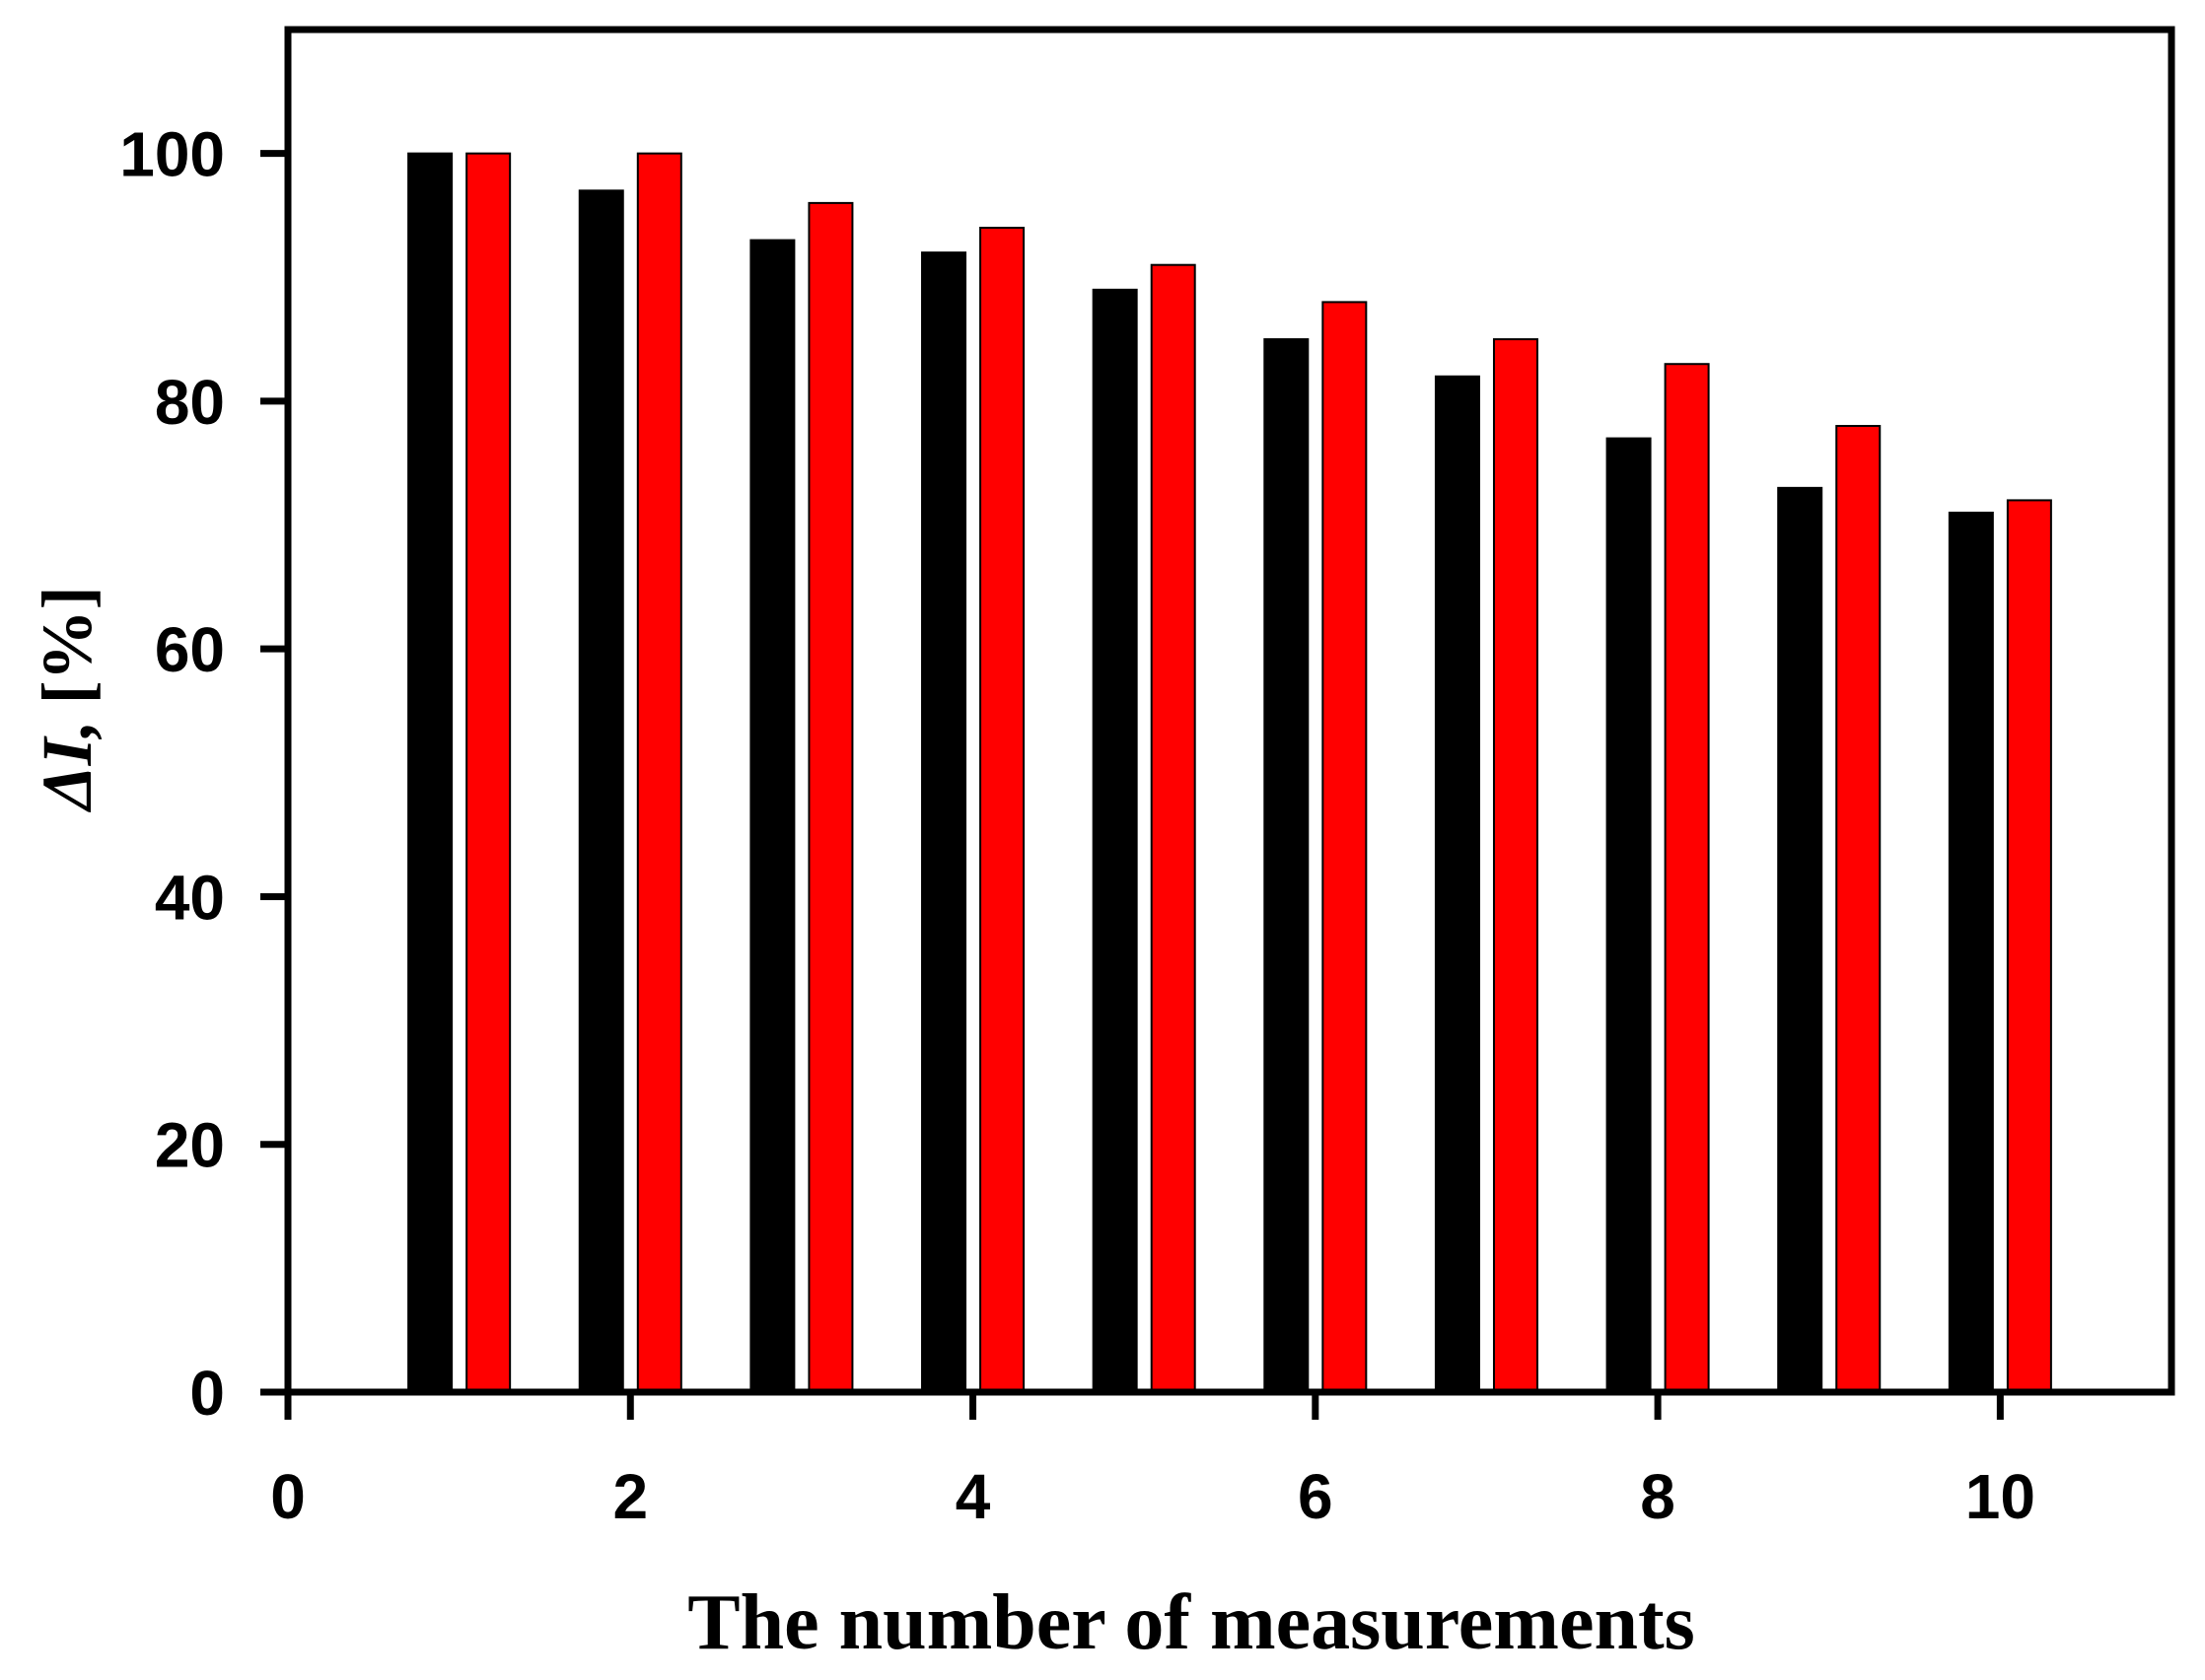 The width and height of the screenshot is (2205, 1680). Describe the element at coordinates (1190, 1622) in the screenshot. I see `x-axis-title: The number of measurements` at that location.